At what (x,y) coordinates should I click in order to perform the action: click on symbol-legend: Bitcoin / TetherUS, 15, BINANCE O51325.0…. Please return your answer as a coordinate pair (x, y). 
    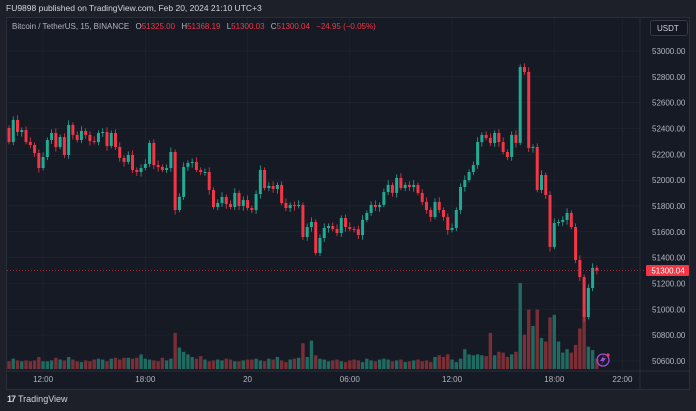
    Looking at the image, I should click on (194, 26).